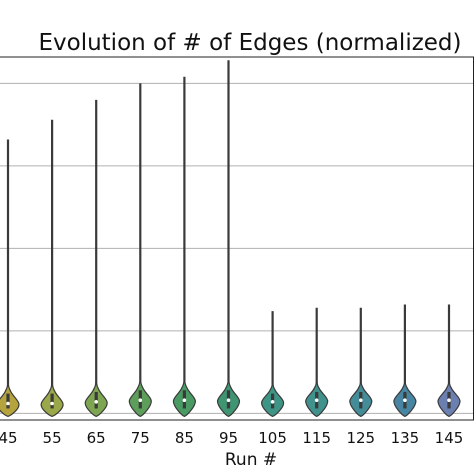 The width and height of the screenshot is (474, 474). Describe the element at coordinates (9, 438) in the screenshot. I see `x-tick-label-45: 45` at that location.